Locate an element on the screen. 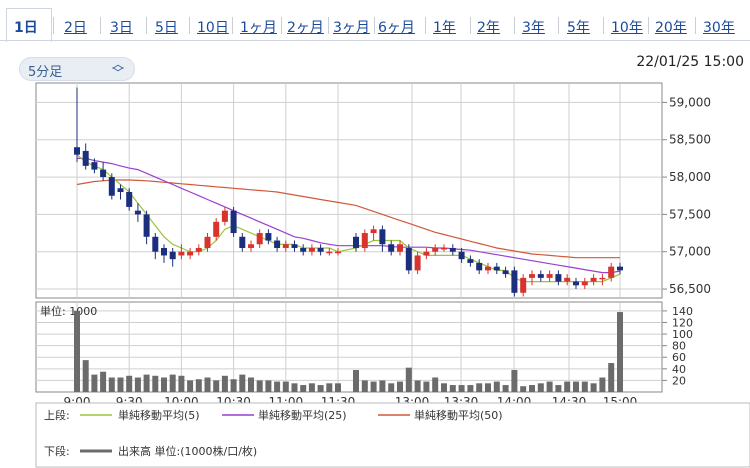 This screenshot has width=750, height=468. volume-tick-label: 20 is located at coordinates (679, 380).